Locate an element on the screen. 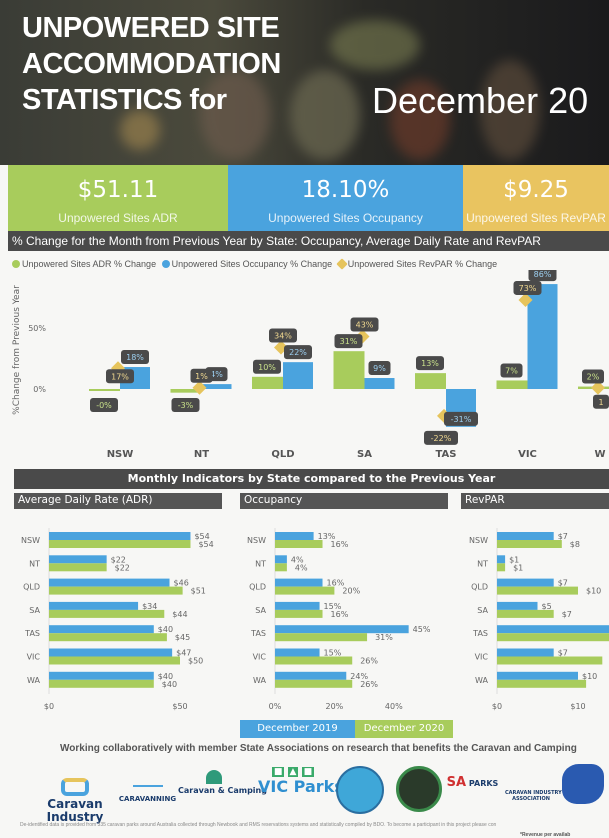  adr-change-label: 2% is located at coordinates (593, 377).